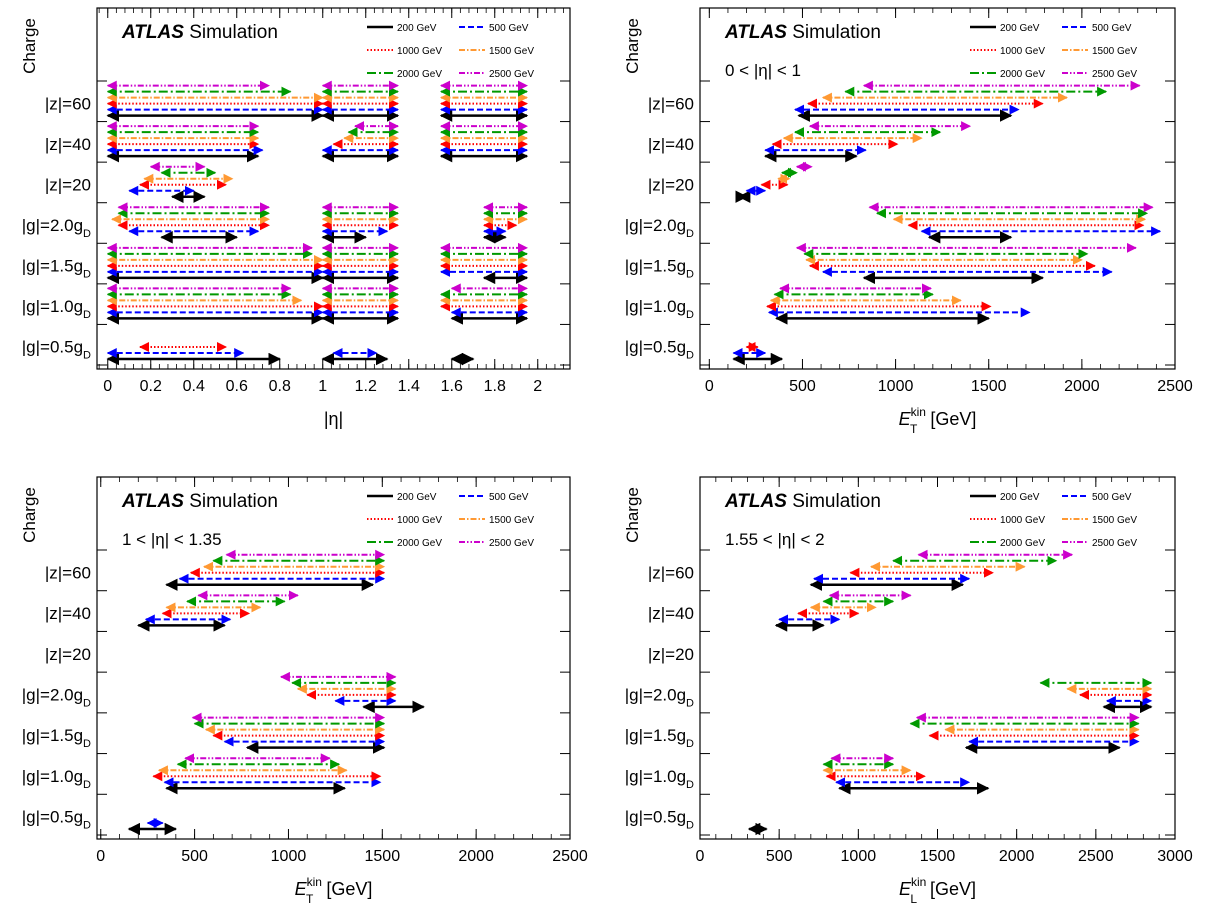 This screenshot has width=1205, height=903. Describe the element at coordinates (333, 419) in the screenshot. I see `x-axis-title: |η|` at that location.